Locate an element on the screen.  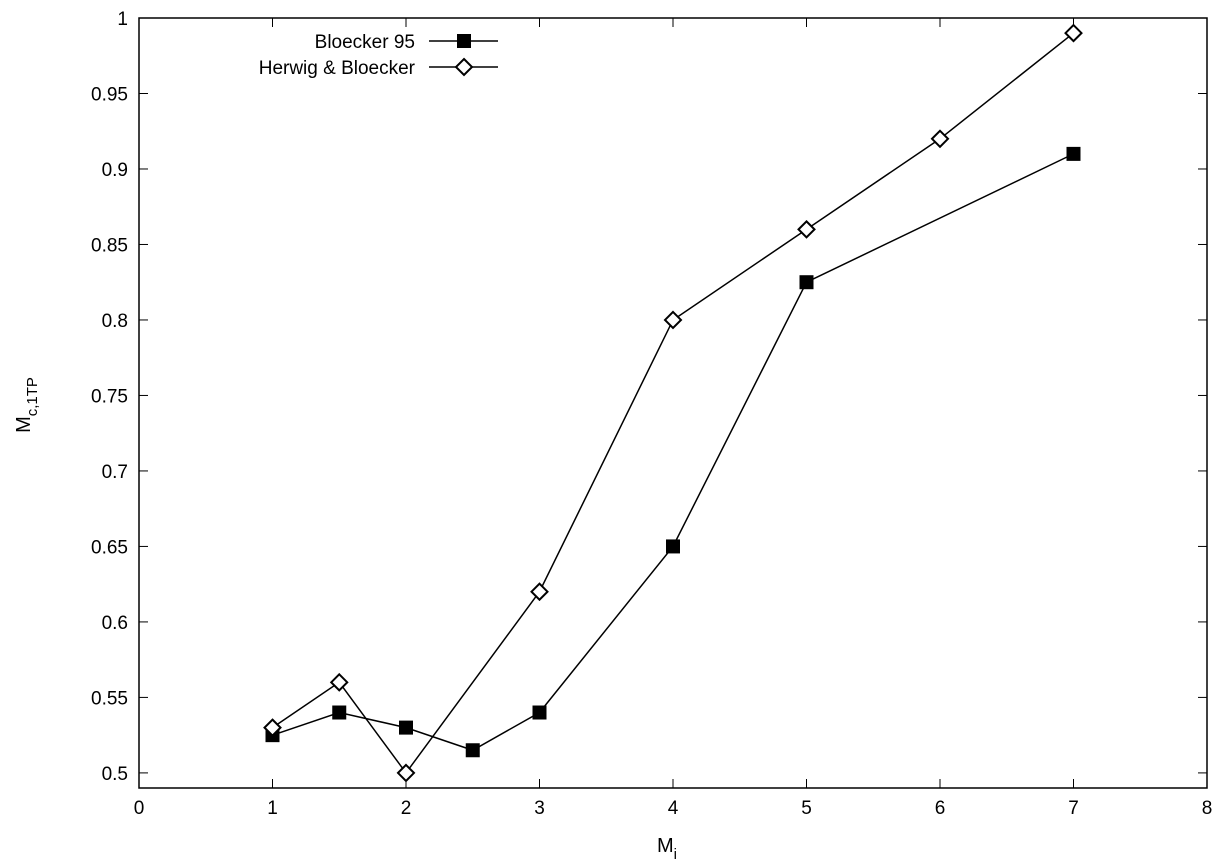
y-tick-label: 0.7 is located at coordinates (115, 472).